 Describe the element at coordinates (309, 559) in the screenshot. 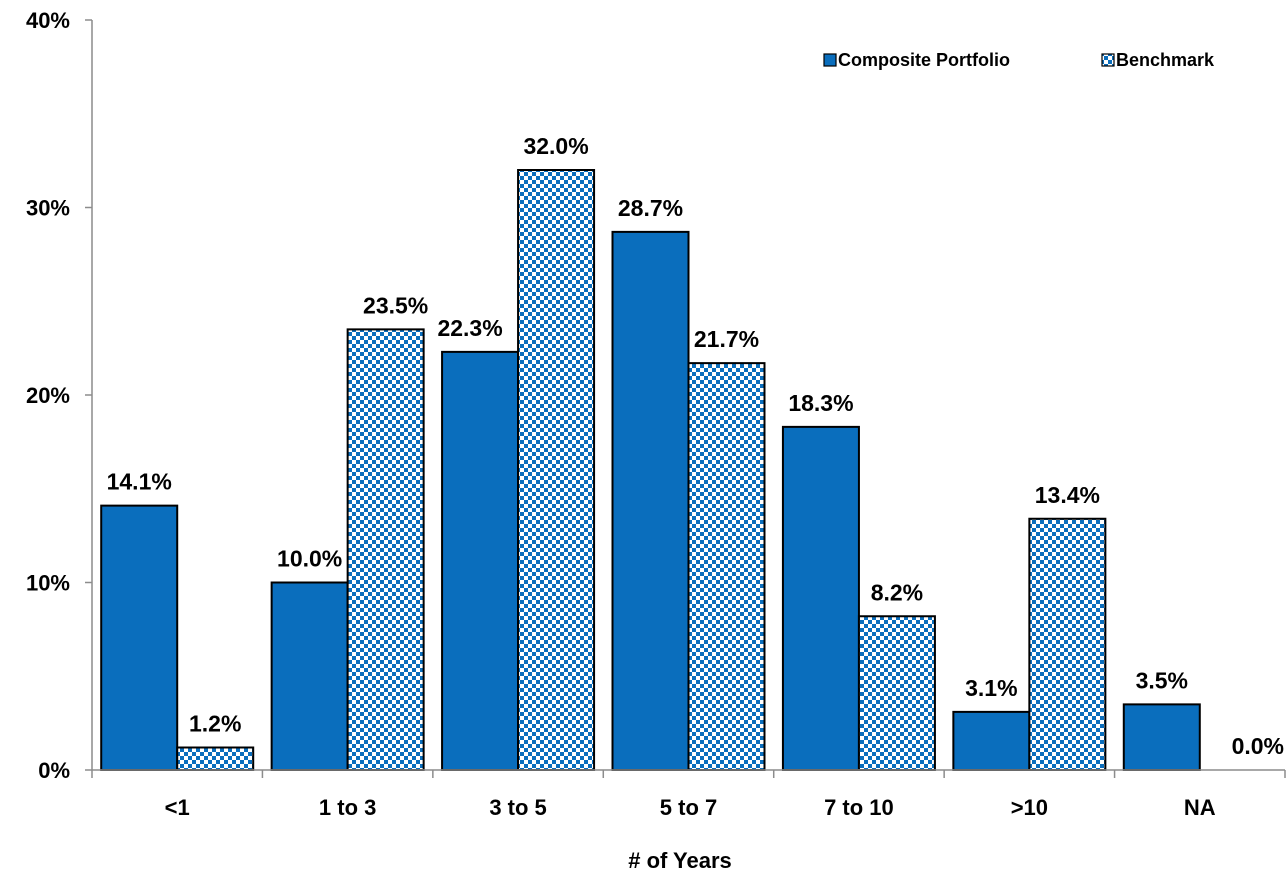

I see `composite-data-label: 10.0%` at that location.